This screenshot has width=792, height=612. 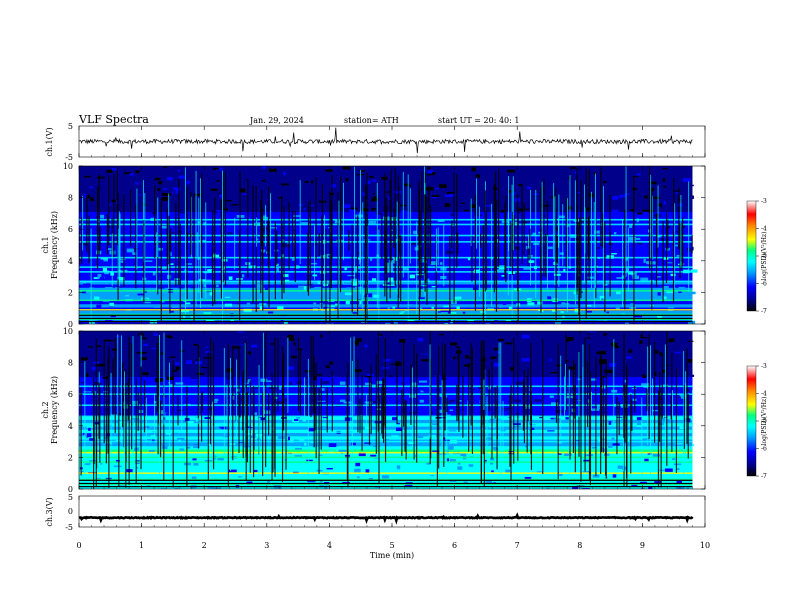 What do you see at coordinates (70, 198) in the screenshot?
I see `y-tick-label: 8` at bounding box center [70, 198].